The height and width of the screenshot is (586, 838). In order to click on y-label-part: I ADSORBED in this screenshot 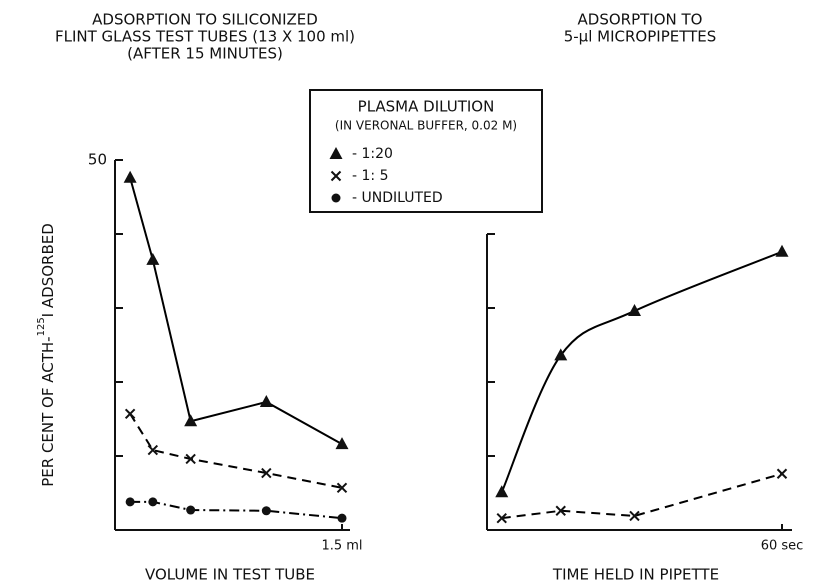, I will do `click(48, 270)`.